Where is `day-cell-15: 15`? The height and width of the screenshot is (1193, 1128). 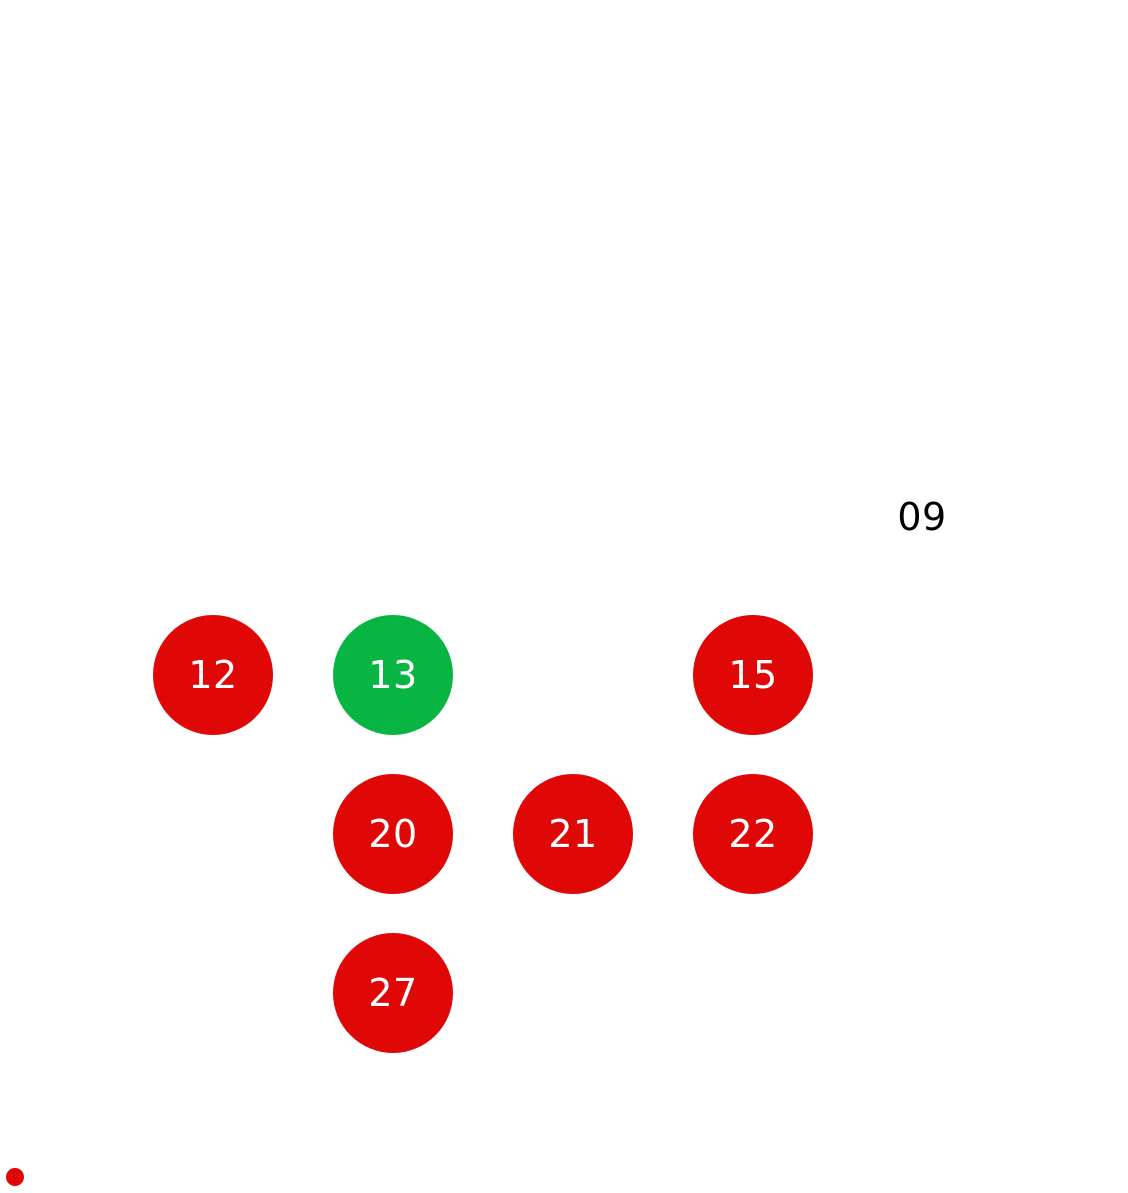
day-cell-15: 15 is located at coordinates (753, 675).